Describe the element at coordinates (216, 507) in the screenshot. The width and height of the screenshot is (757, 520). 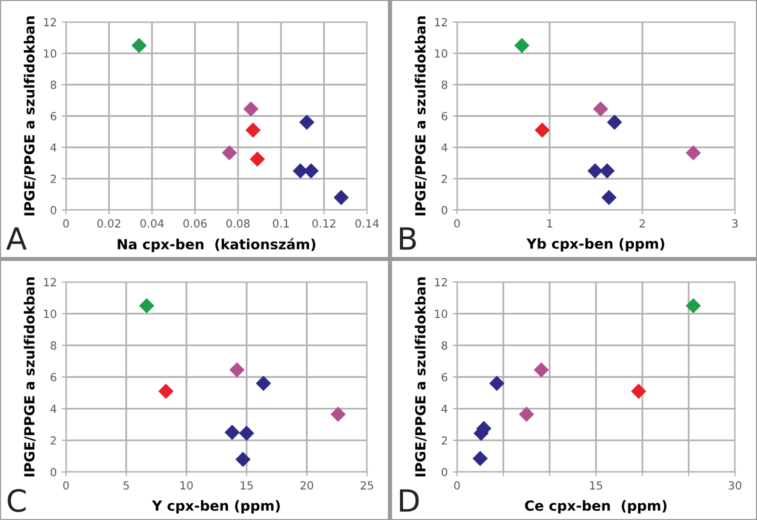
I see `x-axis-title: Y cpx-ben (ppm)` at that location.